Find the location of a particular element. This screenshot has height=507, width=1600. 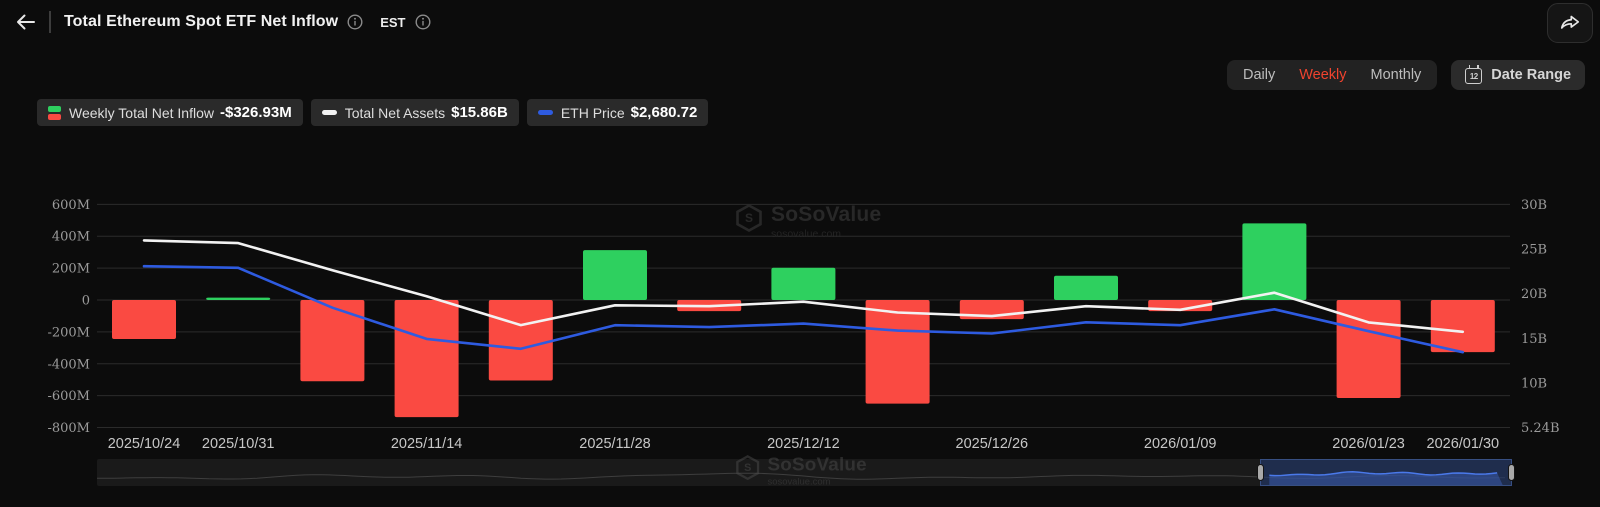

svg-text: 2025/11/14 is located at coordinates (427, 444).